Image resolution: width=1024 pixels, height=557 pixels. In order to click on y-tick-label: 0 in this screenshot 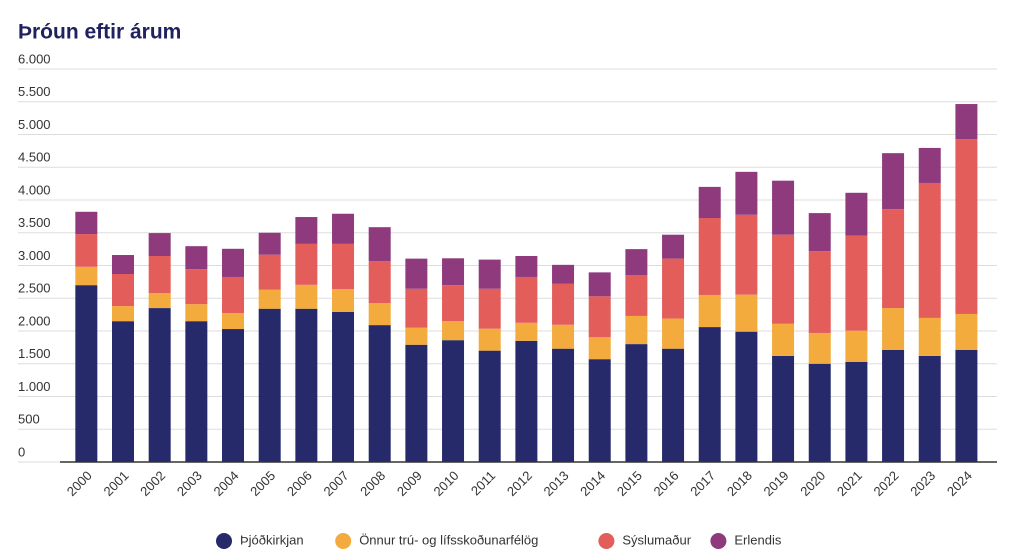, I will do `click(21, 451)`.